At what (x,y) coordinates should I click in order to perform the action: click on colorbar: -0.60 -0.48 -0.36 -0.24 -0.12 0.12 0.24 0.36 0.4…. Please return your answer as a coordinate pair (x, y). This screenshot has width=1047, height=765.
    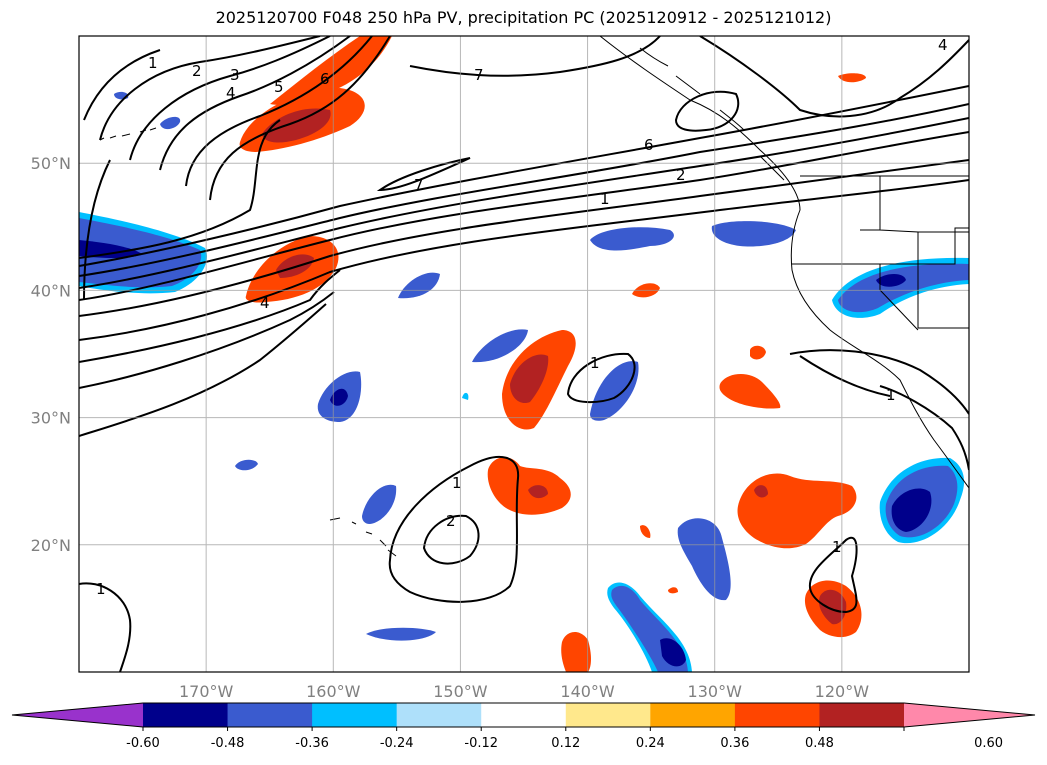
    Looking at the image, I should click on (523, 726).